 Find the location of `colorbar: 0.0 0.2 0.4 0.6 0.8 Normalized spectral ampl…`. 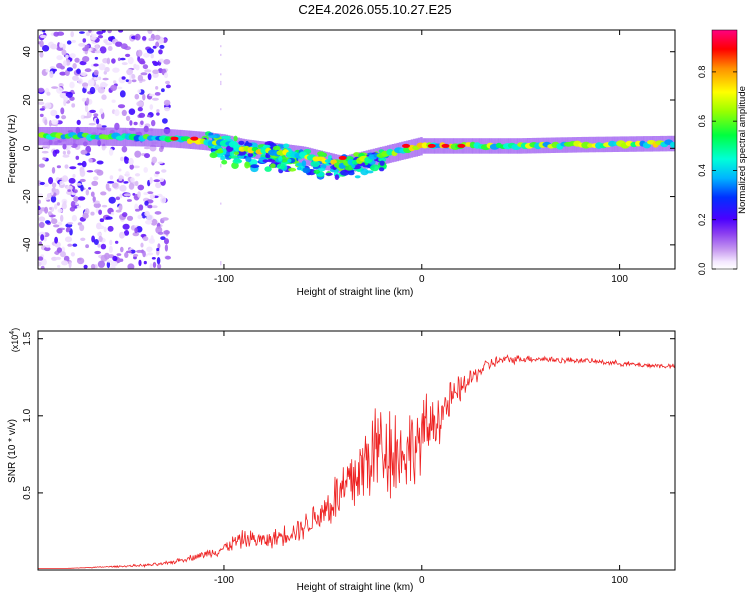

colorbar: 0.0 0.2 0.4 0.6 0.8 Normalized spectral ampl… is located at coordinates (722, 152).